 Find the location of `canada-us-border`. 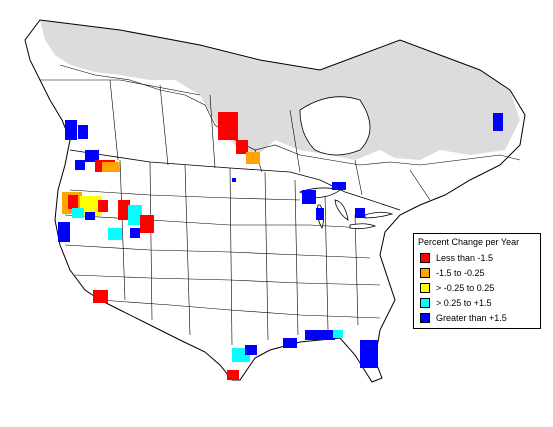

canada-us-border is located at coordinates (235, 180).